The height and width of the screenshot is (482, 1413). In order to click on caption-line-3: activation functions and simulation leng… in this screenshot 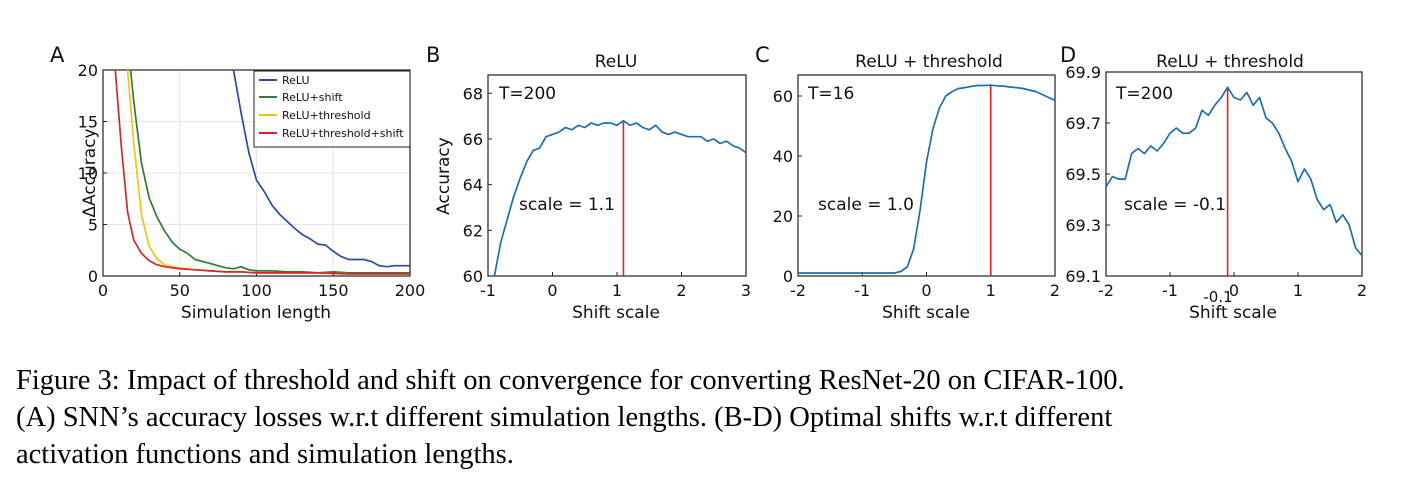, I will do `click(265, 454)`.